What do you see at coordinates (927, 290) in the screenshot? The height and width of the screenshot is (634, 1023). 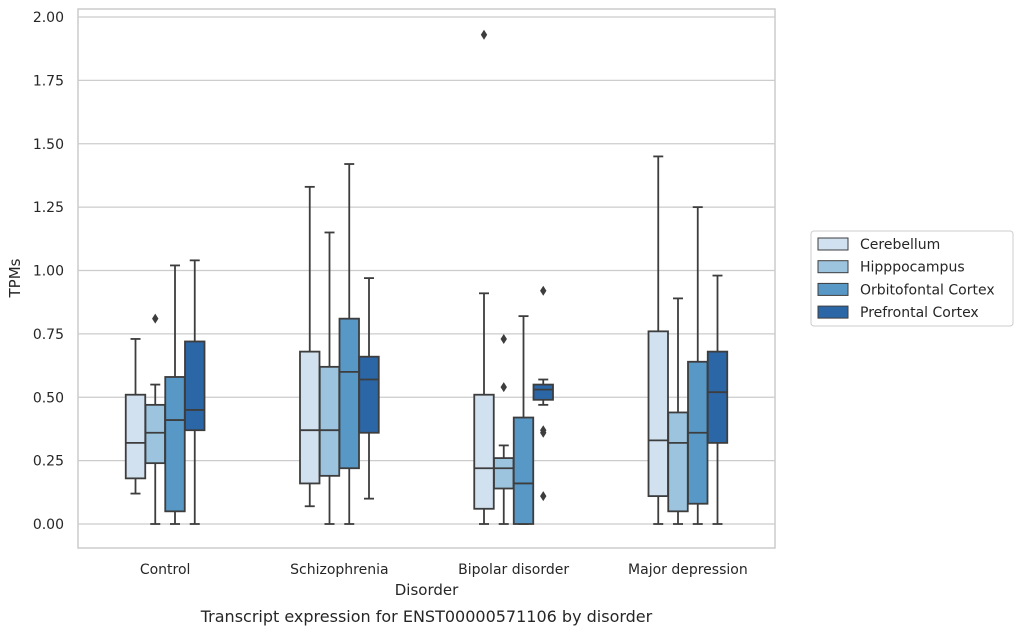 I see `legend-label: Orbitofontal Cortex` at bounding box center [927, 290].